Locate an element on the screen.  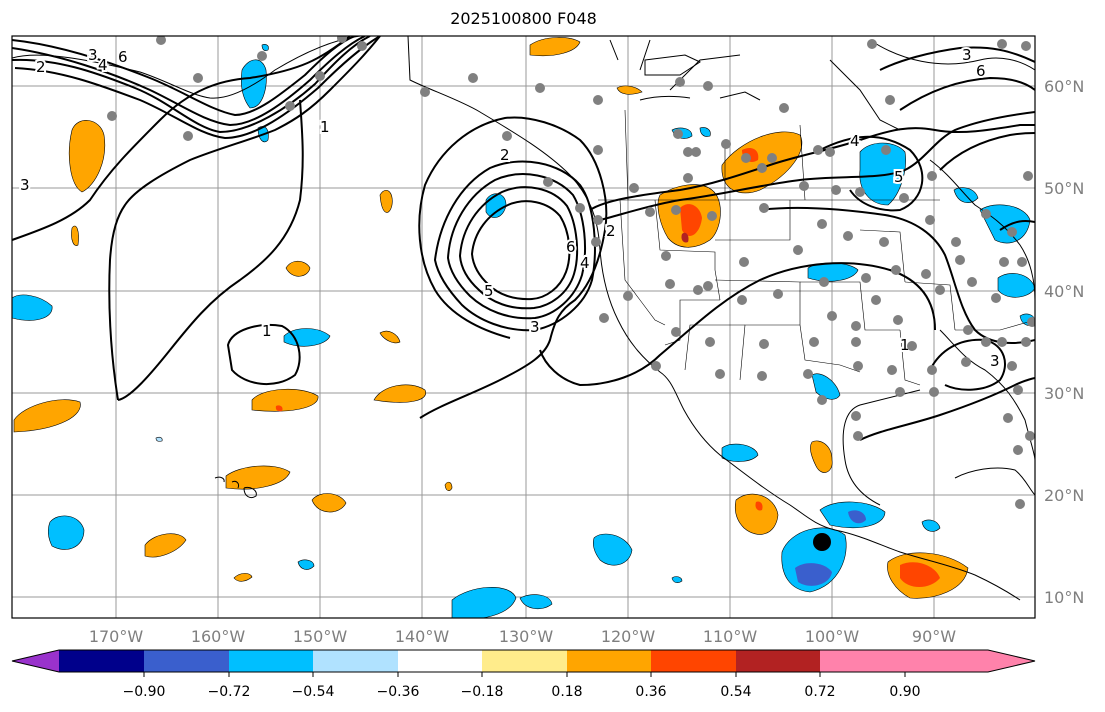
lon-label: 90°W is located at coordinates (934, 636).